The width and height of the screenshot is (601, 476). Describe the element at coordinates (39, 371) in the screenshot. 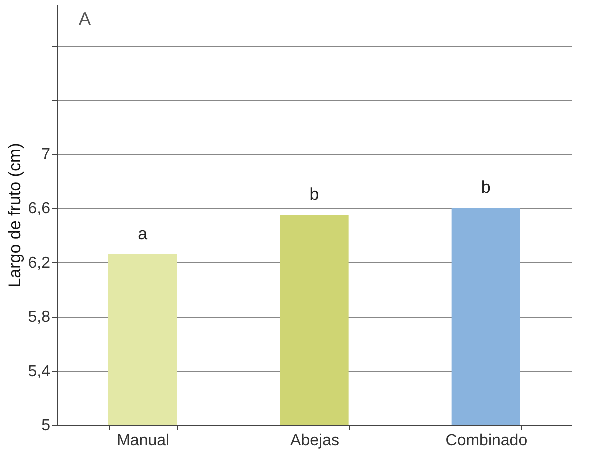

I see `y-tick-label: 5,4` at that location.